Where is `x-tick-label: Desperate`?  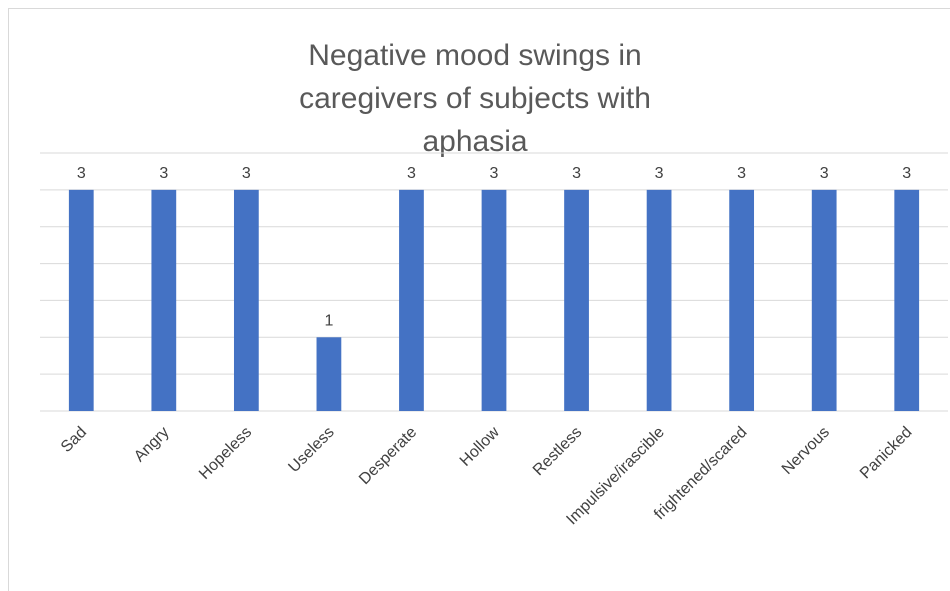 x-tick-label: Desperate is located at coordinates (388, 456).